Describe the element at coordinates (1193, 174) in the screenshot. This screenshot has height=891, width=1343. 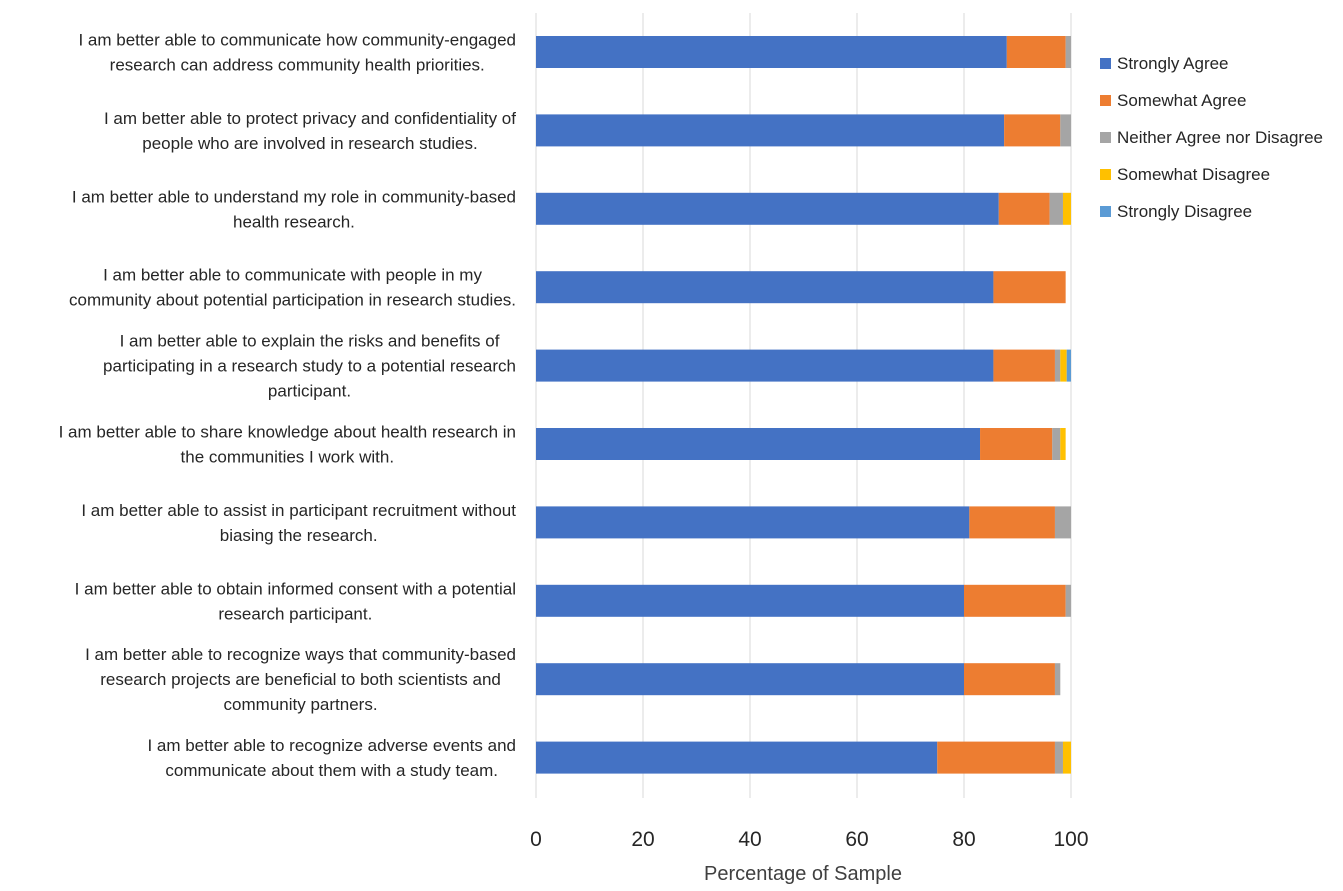
I see `legend-label: Somewhat Disagree` at that location.